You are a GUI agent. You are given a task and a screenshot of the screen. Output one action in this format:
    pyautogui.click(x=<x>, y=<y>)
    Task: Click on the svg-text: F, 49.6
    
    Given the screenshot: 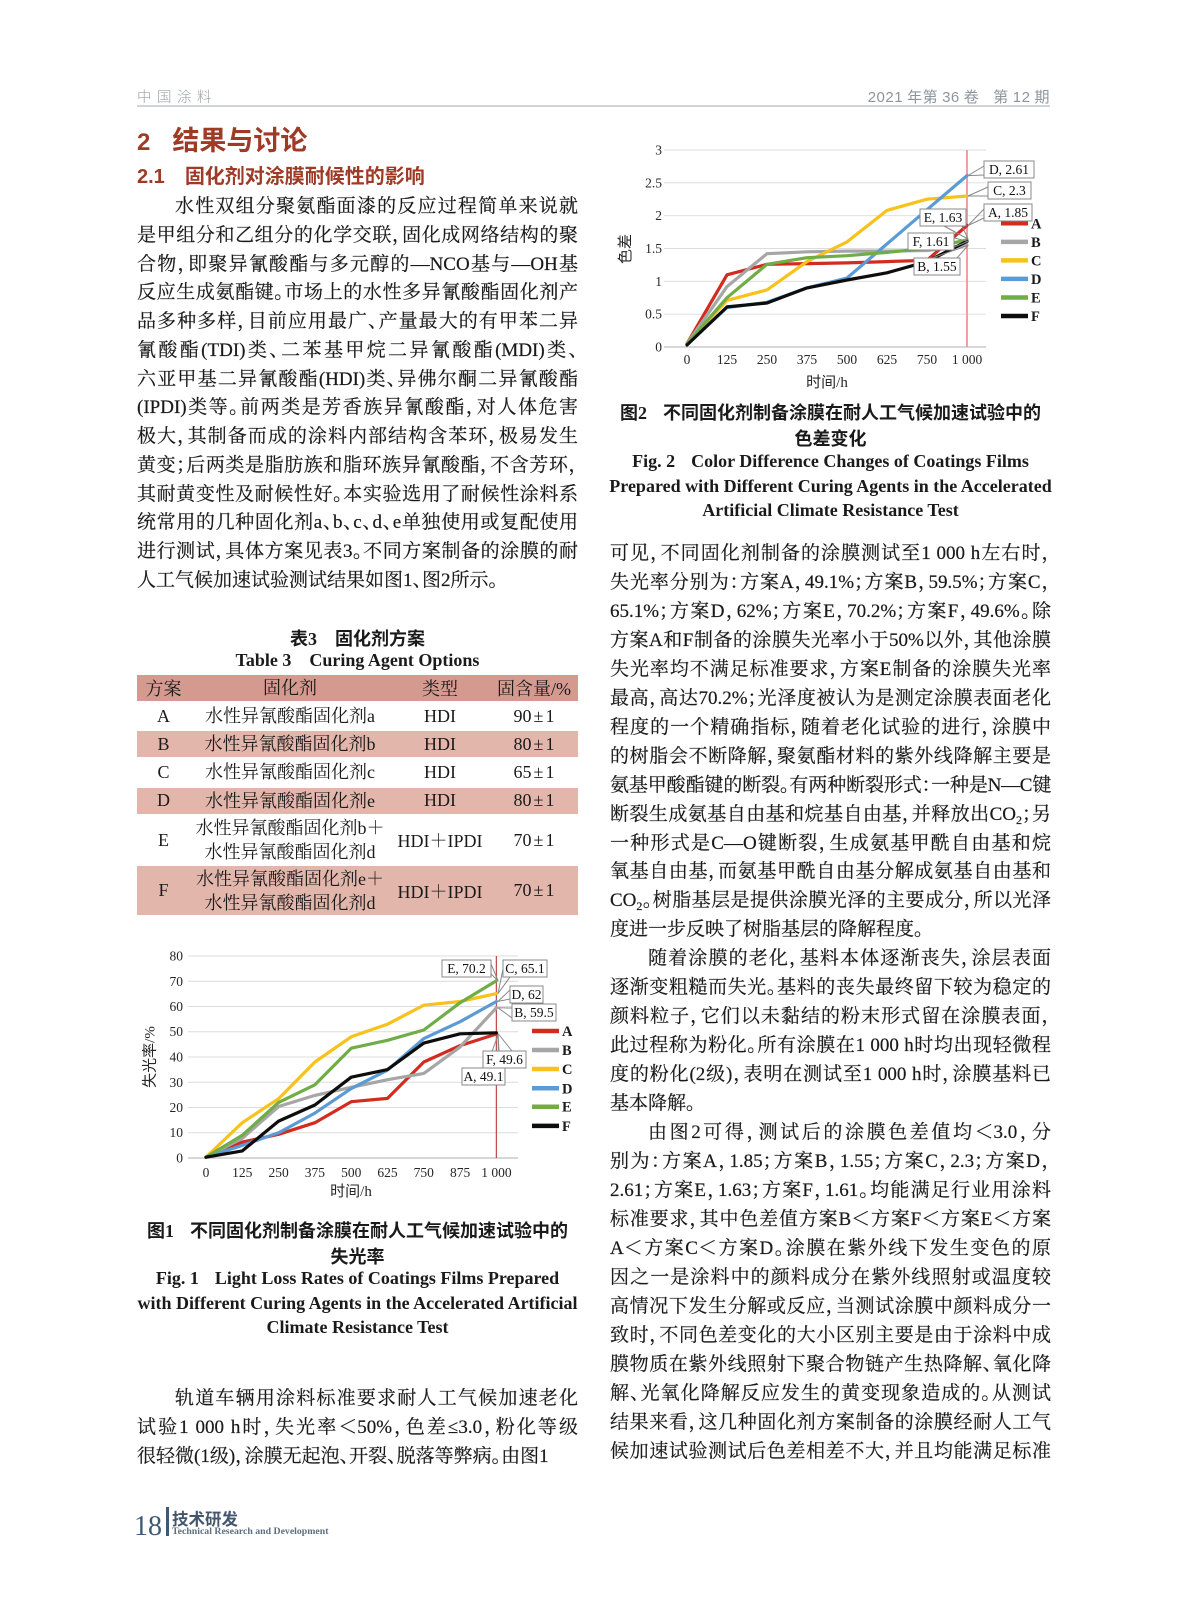 What is the action you would take?
    pyautogui.click(x=504, y=1059)
    